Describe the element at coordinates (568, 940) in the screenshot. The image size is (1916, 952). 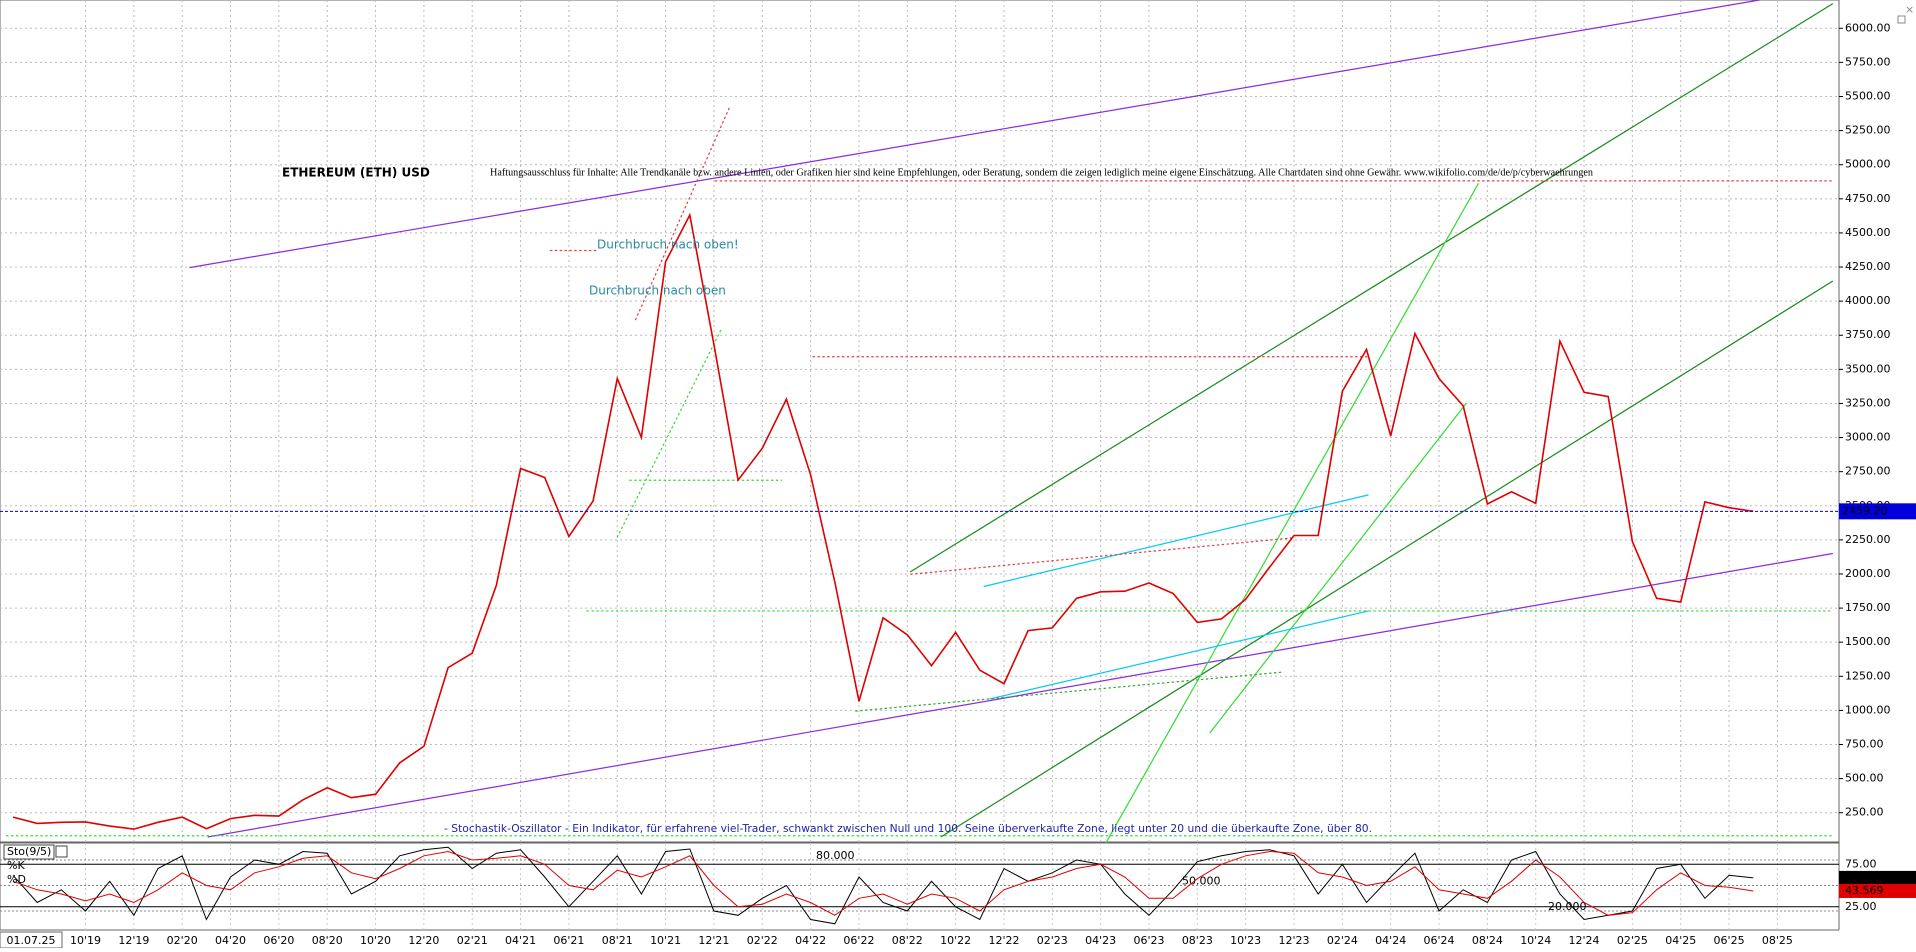
I see `x-tick-label: 06'21` at that location.